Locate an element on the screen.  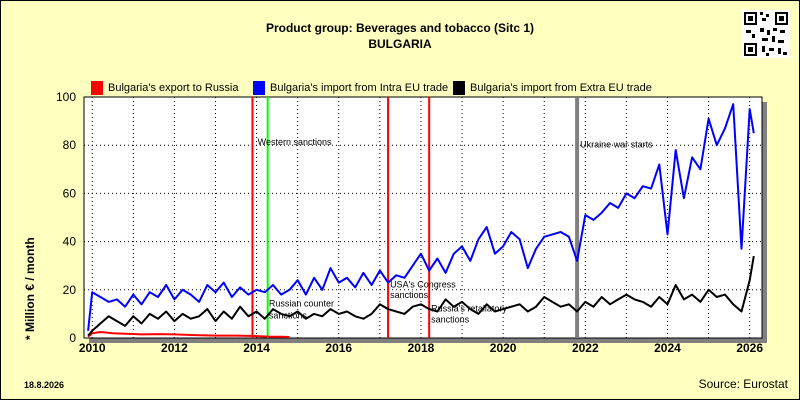
x-tick-label: 2016 is located at coordinates (338, 348).